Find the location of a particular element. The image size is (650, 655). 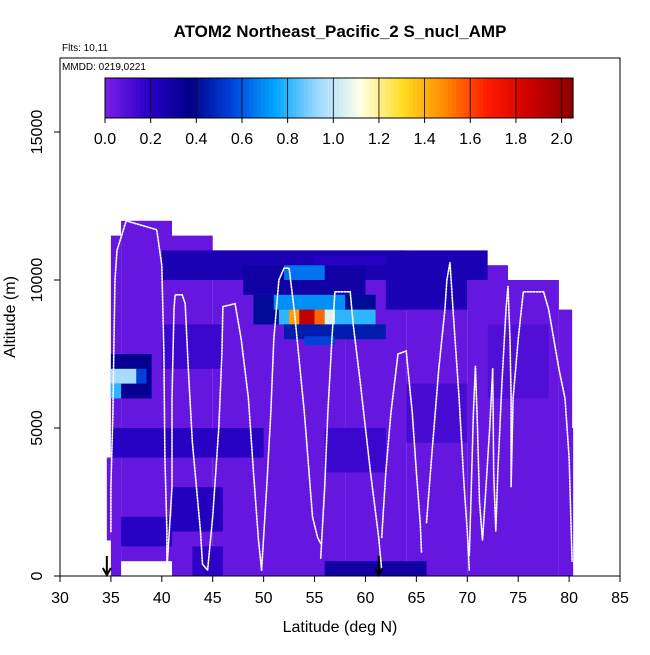

colorbar-tick-label: 1.2 is located at coordinates (379, 139).